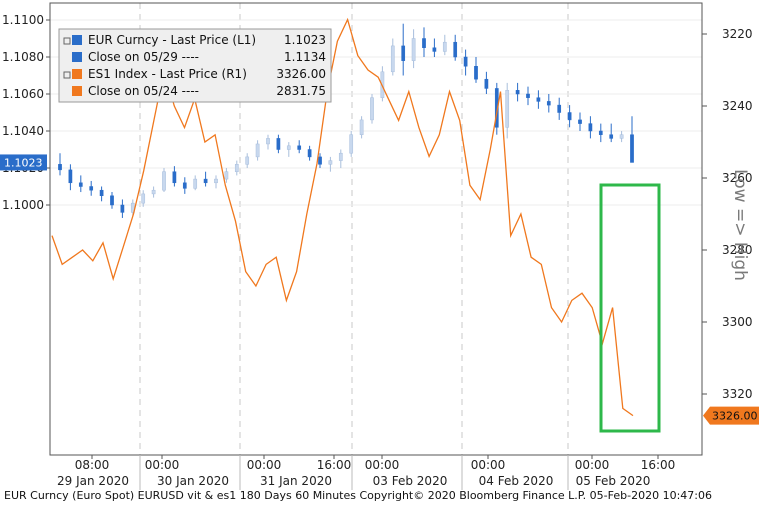 This screenshot has width=761, height=505. What do you see at coordinates (301, 91) in the screenshot?
I see `legend-value: 2831.75` at bounding box center [301, 91].